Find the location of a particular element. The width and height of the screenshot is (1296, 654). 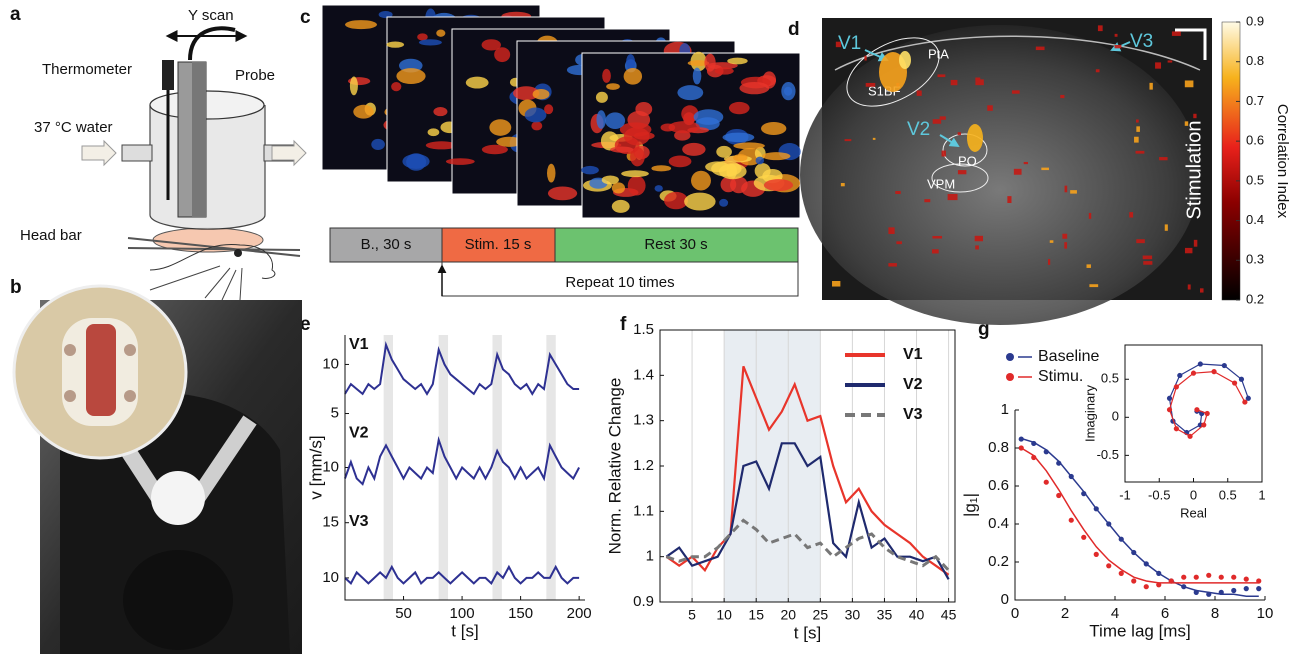

x-tick-label: 0 is located at coordinates (1015, 613).